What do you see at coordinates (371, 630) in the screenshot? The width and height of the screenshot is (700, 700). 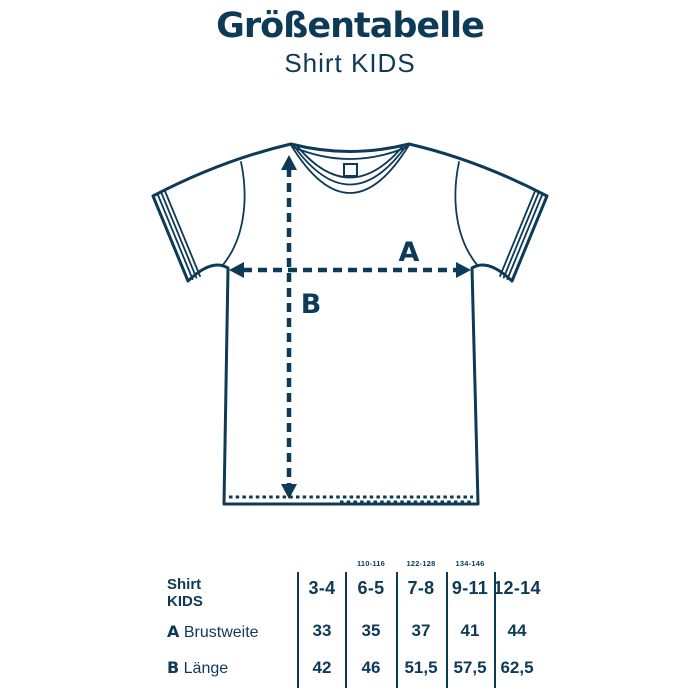 I see `table-value: 35` at bounding box center [371, 630].